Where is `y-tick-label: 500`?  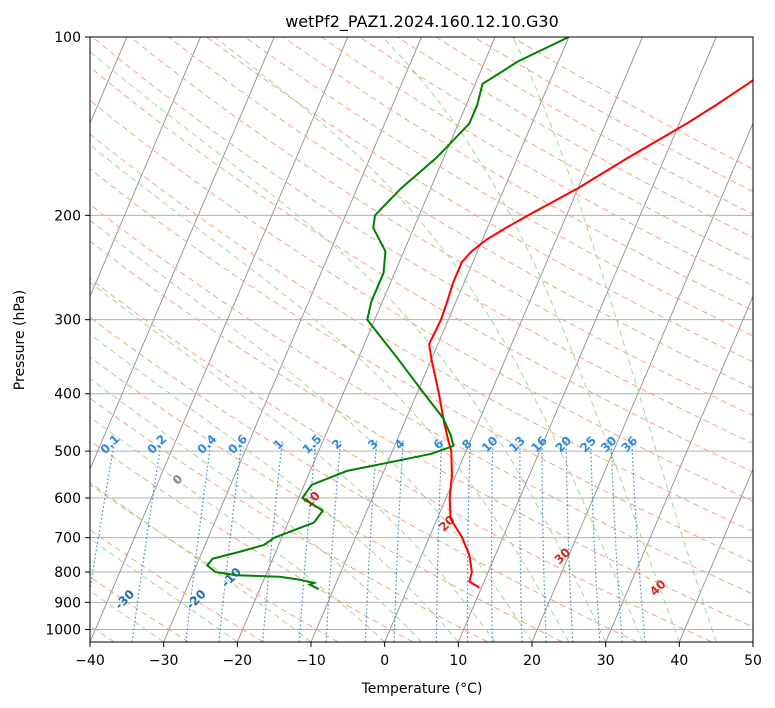
y-tick-label: 500 is located at coordinates (67, 452).